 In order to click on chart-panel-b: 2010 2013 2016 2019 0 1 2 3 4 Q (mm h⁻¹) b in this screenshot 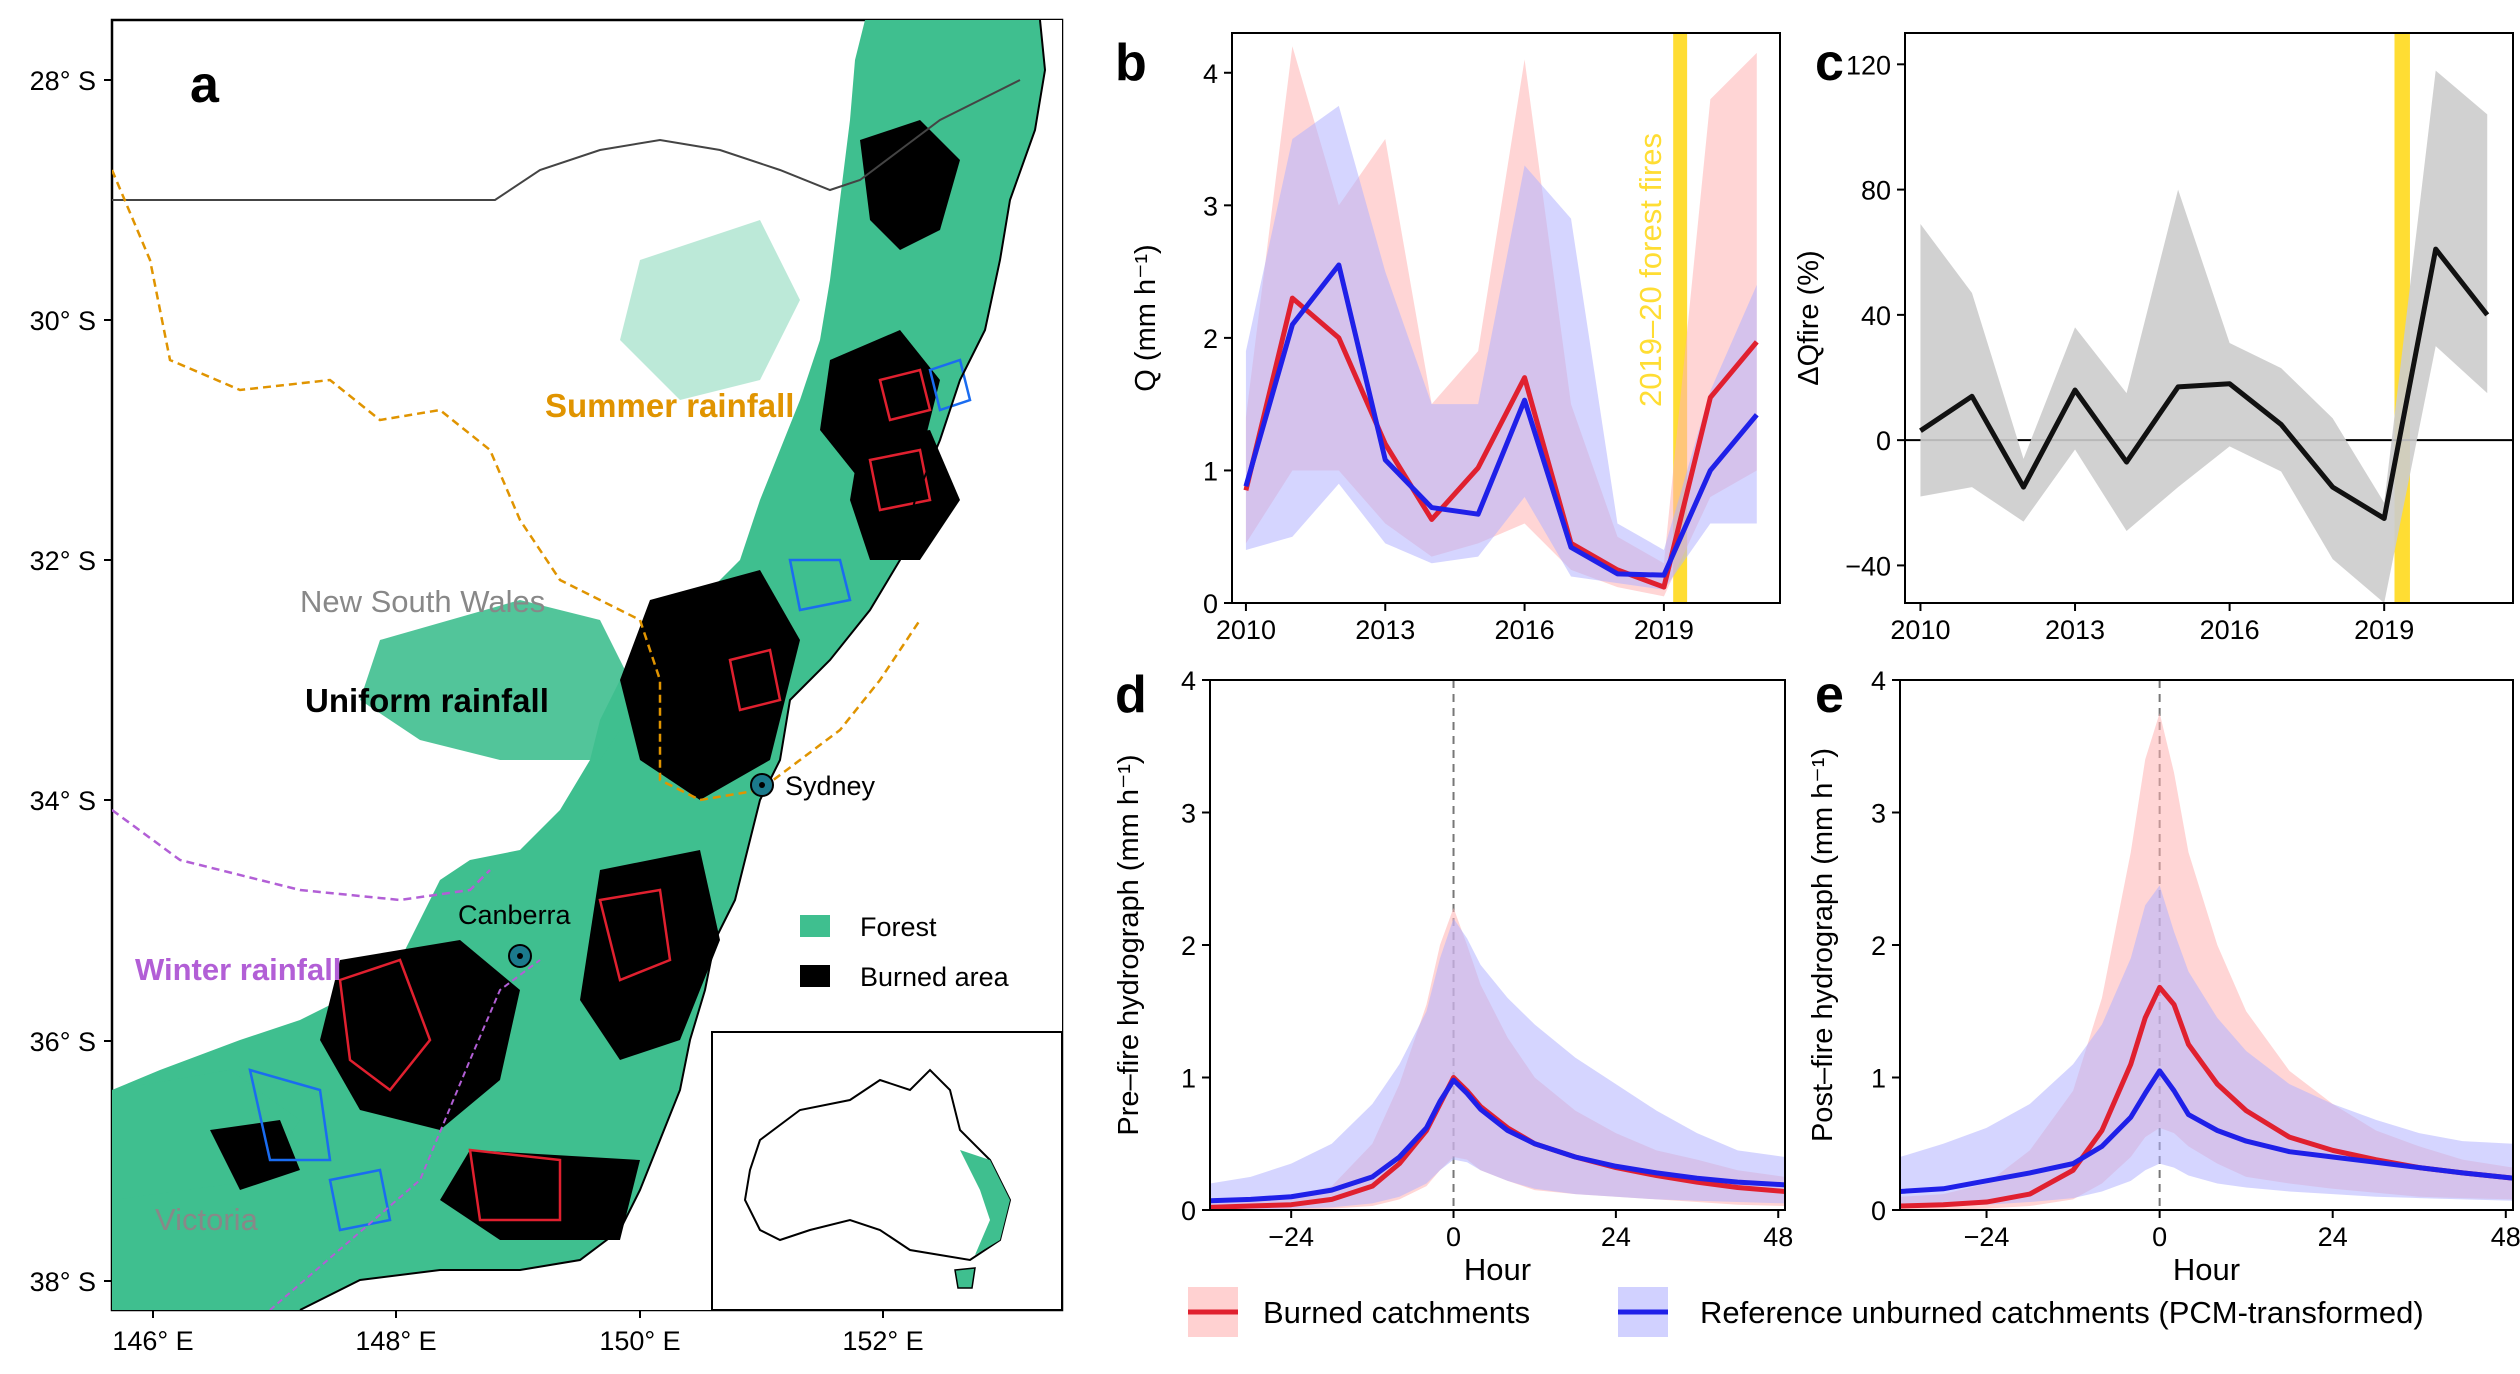, I will do `click(1448, 338)`.